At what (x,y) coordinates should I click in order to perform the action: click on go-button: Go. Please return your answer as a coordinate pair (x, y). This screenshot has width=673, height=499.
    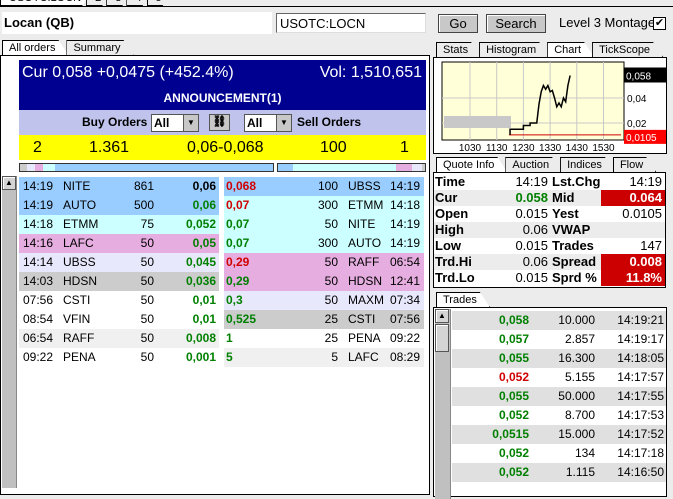
    Looking at the image, I should click on (458, 23).